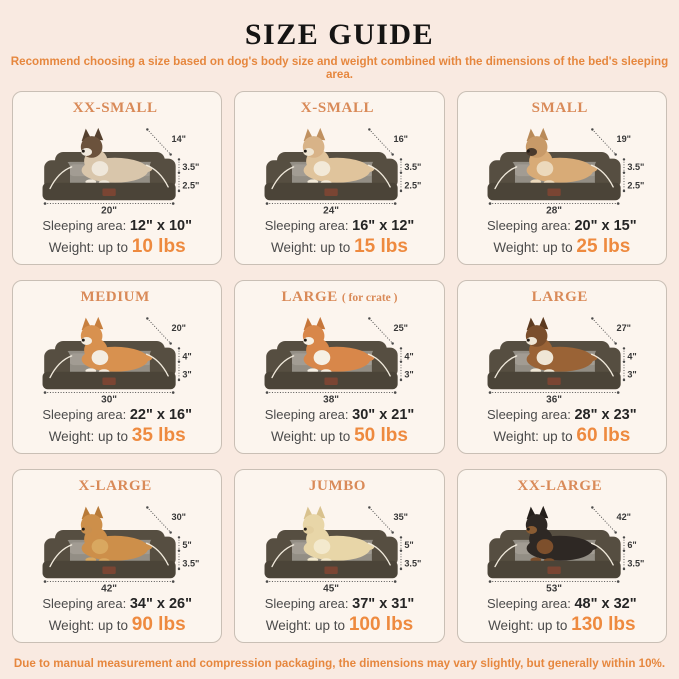  Describe the element at coordinates (631, 545) in the screenshot. I see `upper-height-dimension: 6"` at that location.